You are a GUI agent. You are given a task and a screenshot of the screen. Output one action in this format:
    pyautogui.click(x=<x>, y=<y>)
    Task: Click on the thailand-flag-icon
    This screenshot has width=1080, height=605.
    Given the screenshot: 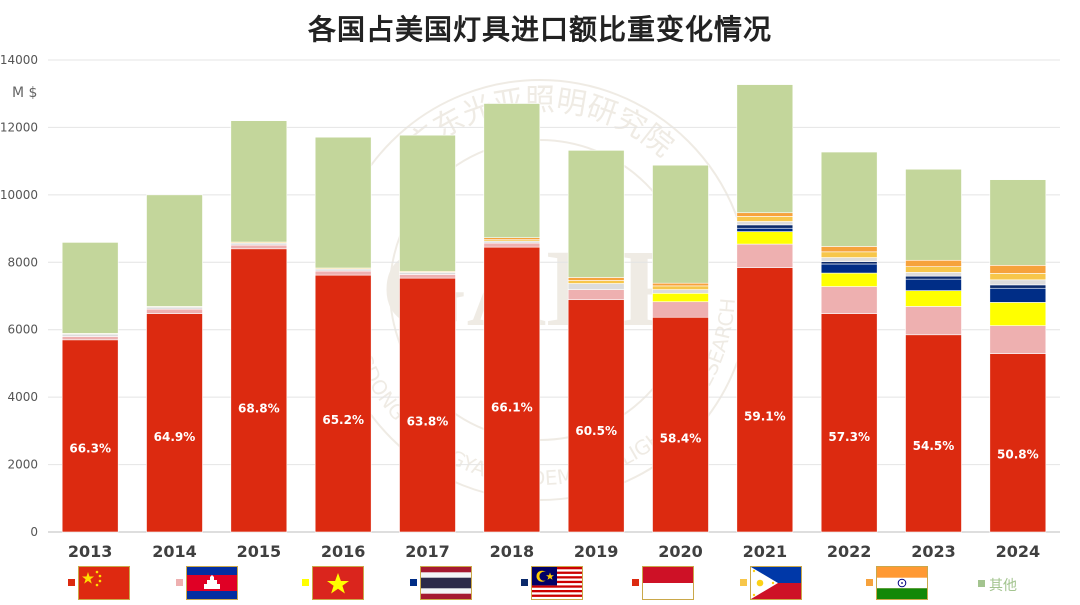 What is the action you would take?
    pyautogui.click(x=446, y=583)
    